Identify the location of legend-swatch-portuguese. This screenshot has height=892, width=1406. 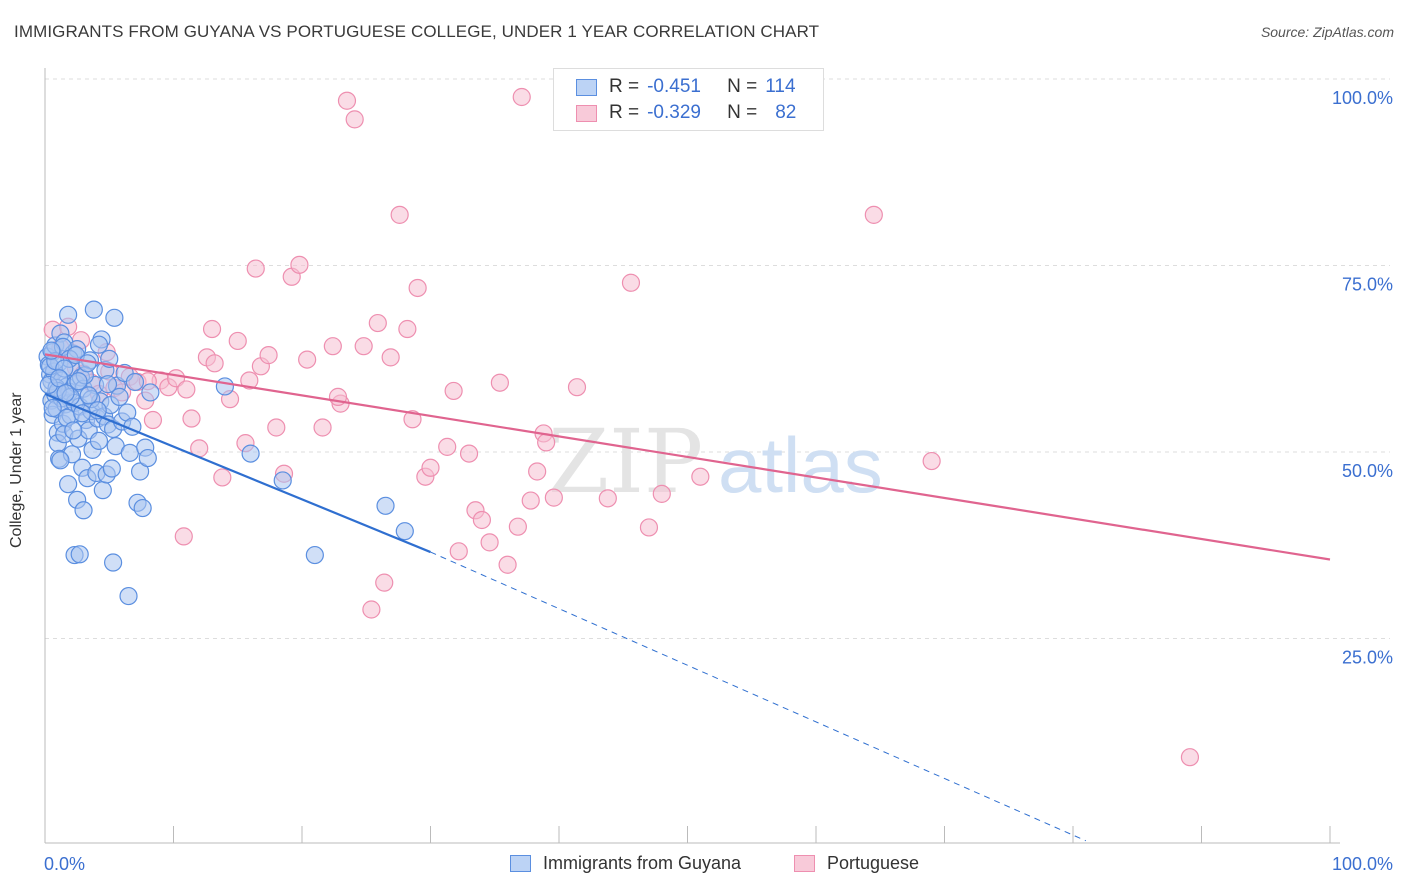
(586, 113).